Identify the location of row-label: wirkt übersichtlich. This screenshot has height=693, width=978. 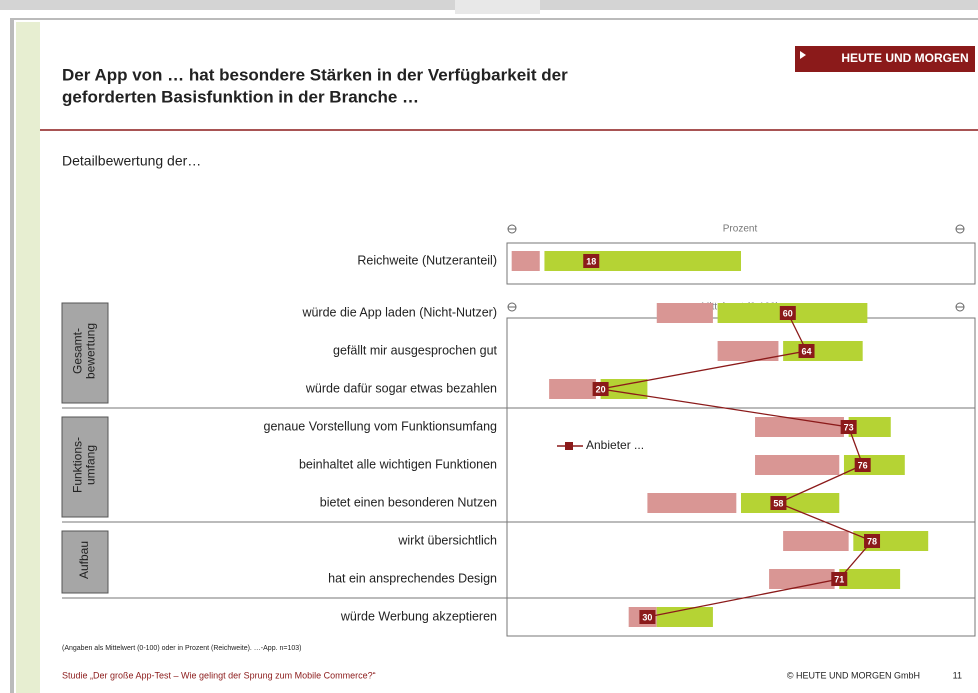
(447, 540).